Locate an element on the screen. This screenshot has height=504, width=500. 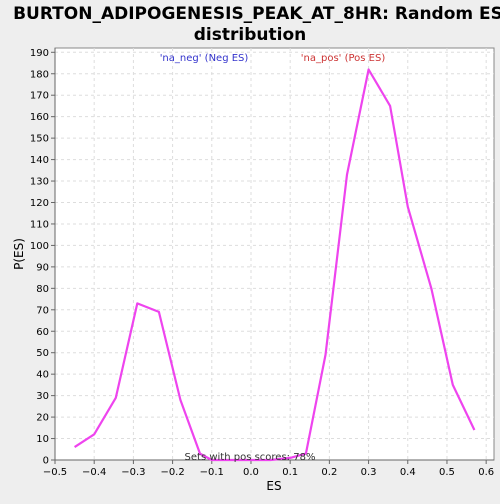
y-tick-label: 80 is located at coordinates (42, 289).